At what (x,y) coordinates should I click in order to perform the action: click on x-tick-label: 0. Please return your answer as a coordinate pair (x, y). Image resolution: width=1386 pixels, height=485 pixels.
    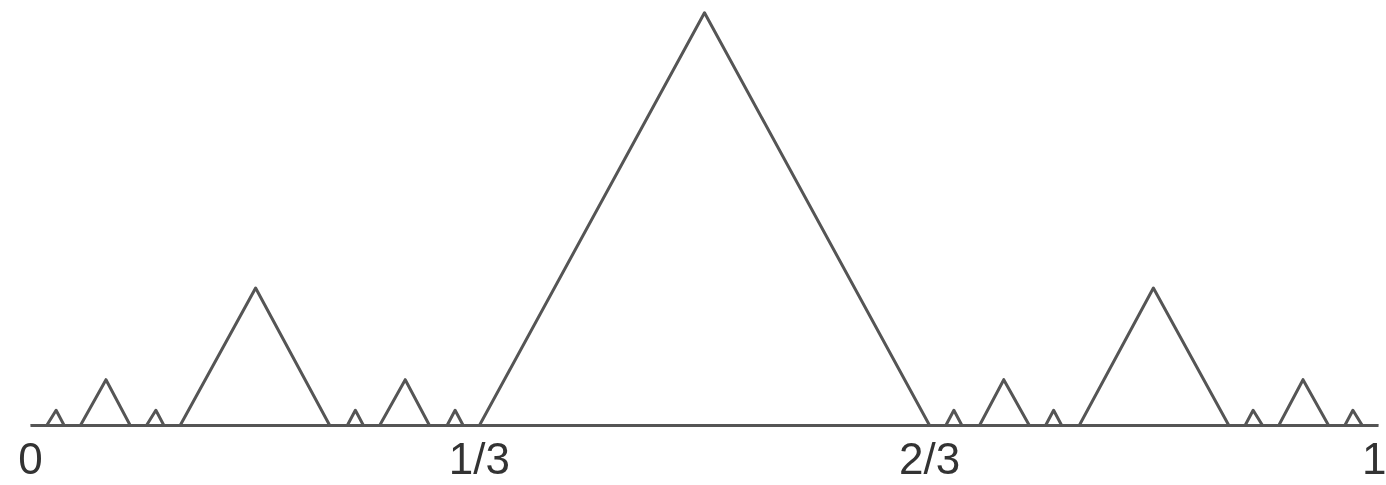
    Looking at the image, I should click on (30, 458).